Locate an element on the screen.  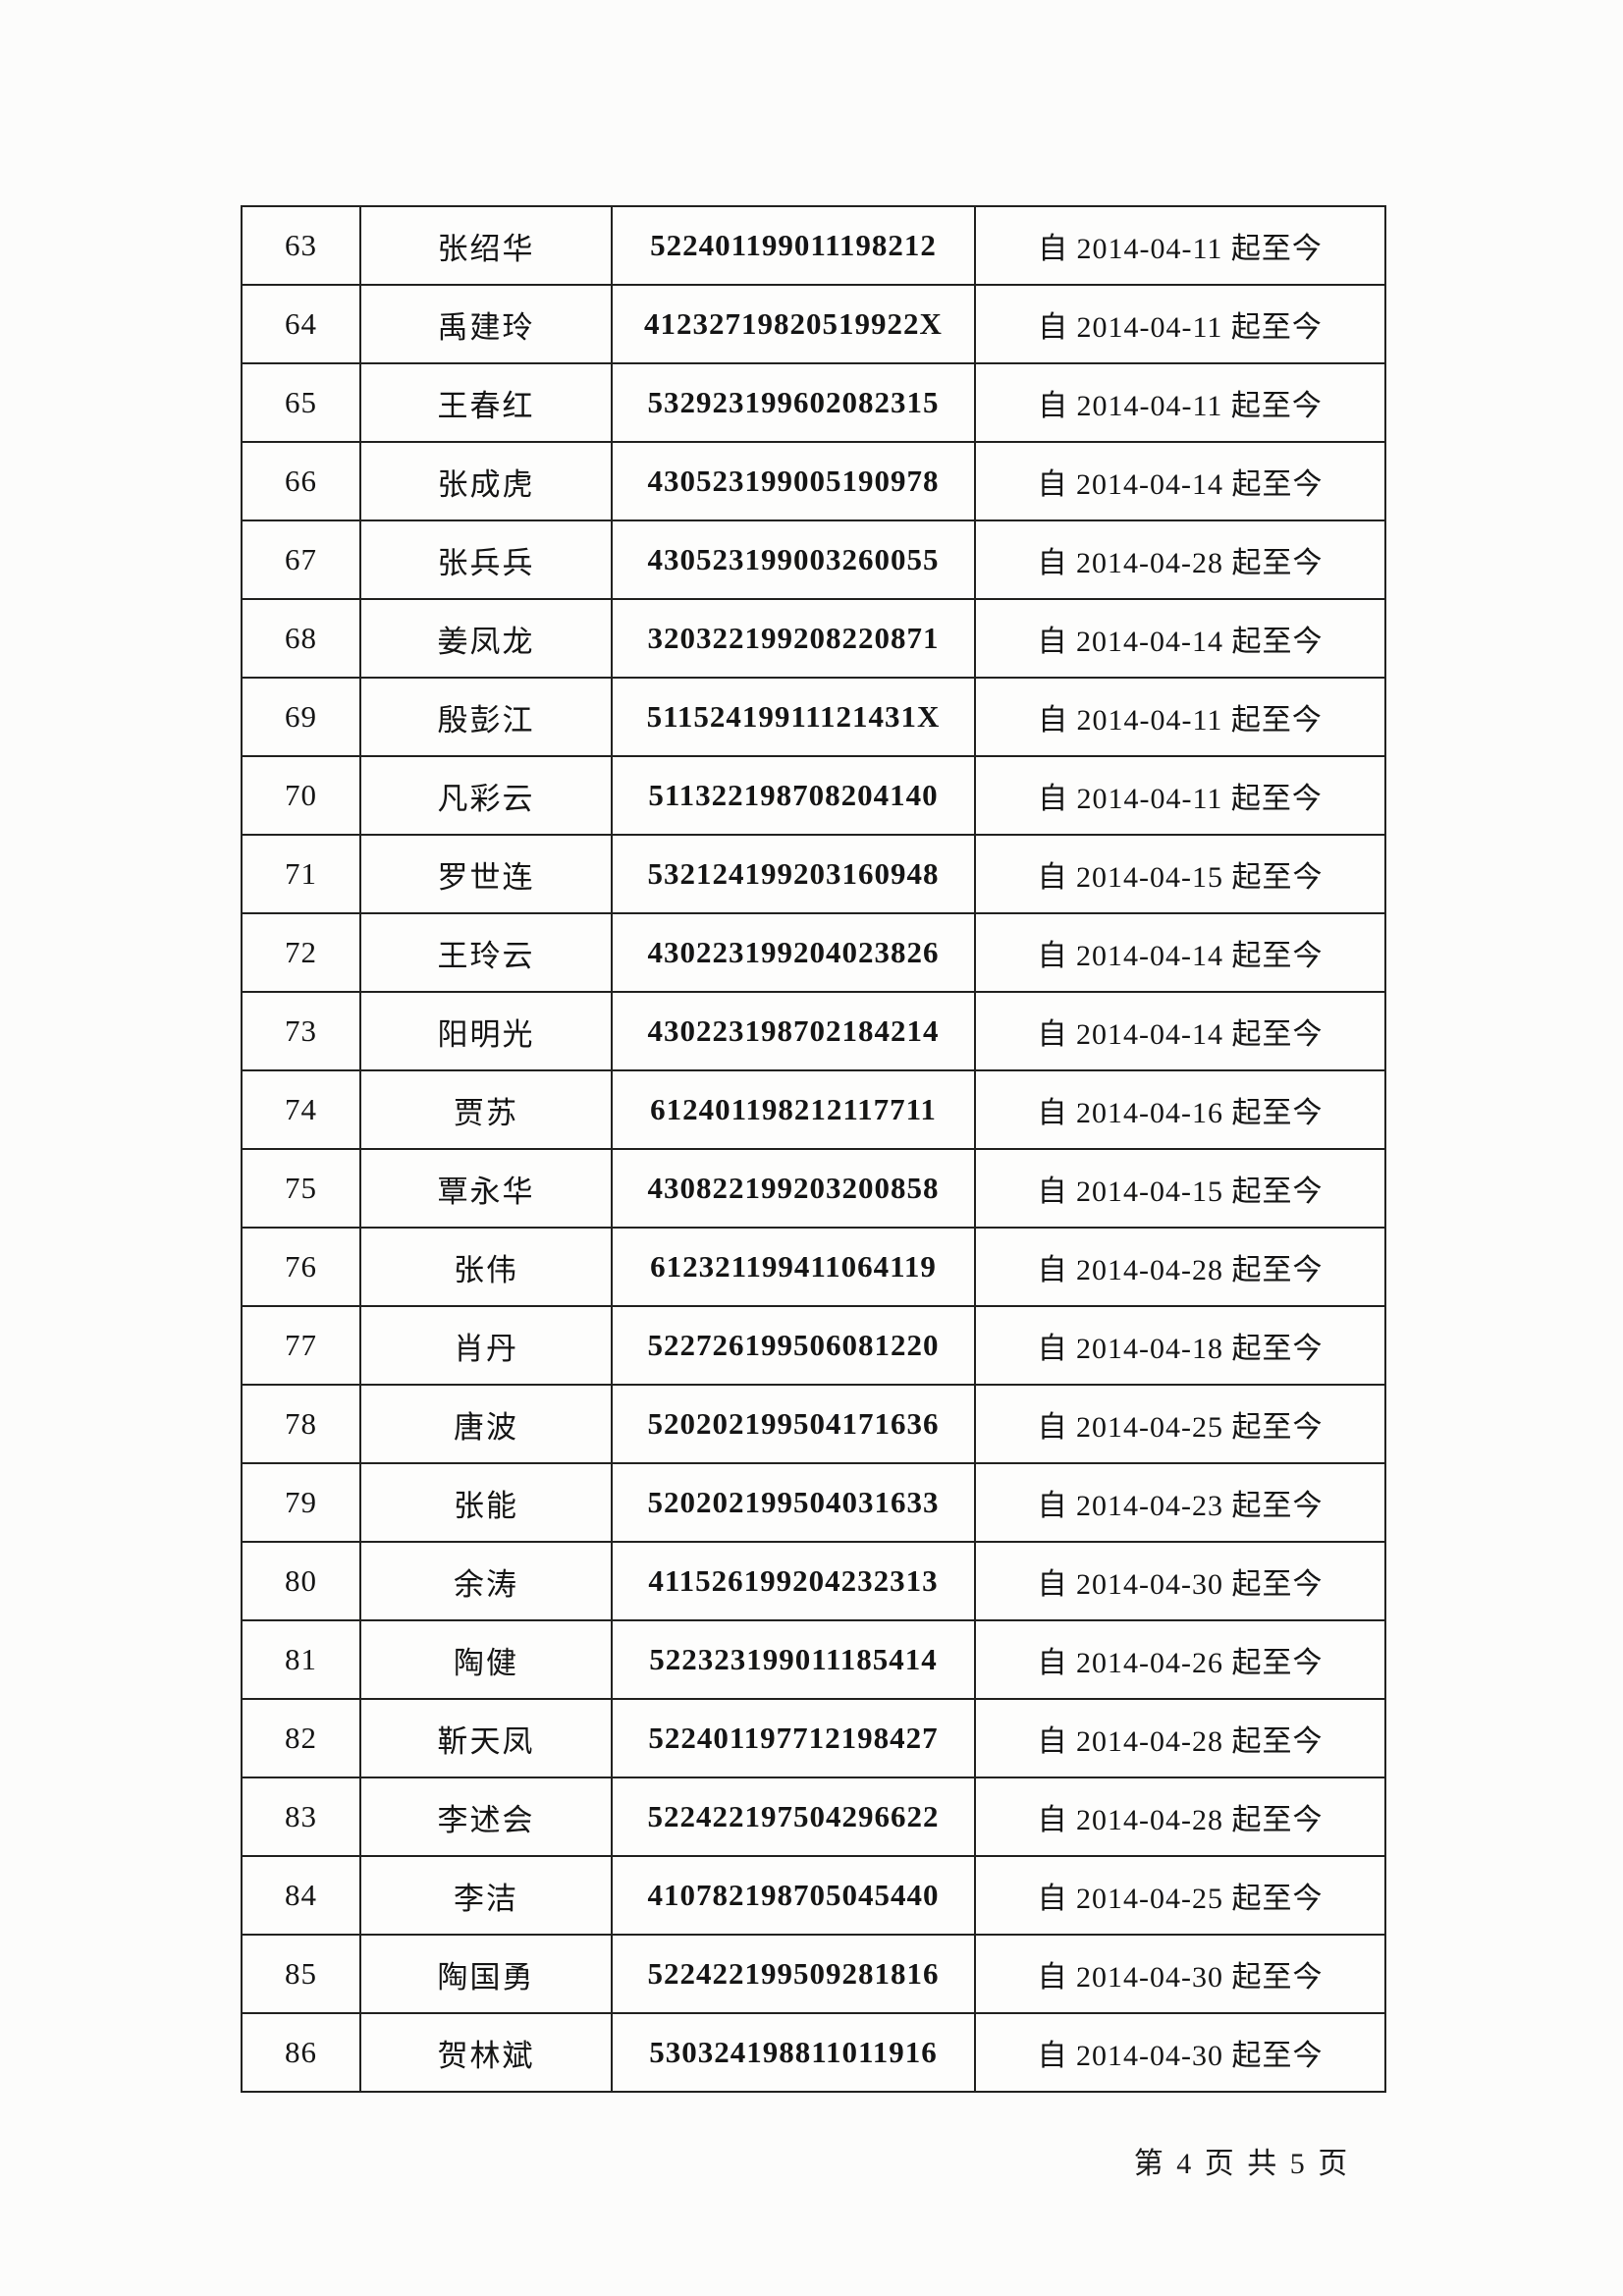
name-cell: 阳明光 is located at coordinates (486, 1031).